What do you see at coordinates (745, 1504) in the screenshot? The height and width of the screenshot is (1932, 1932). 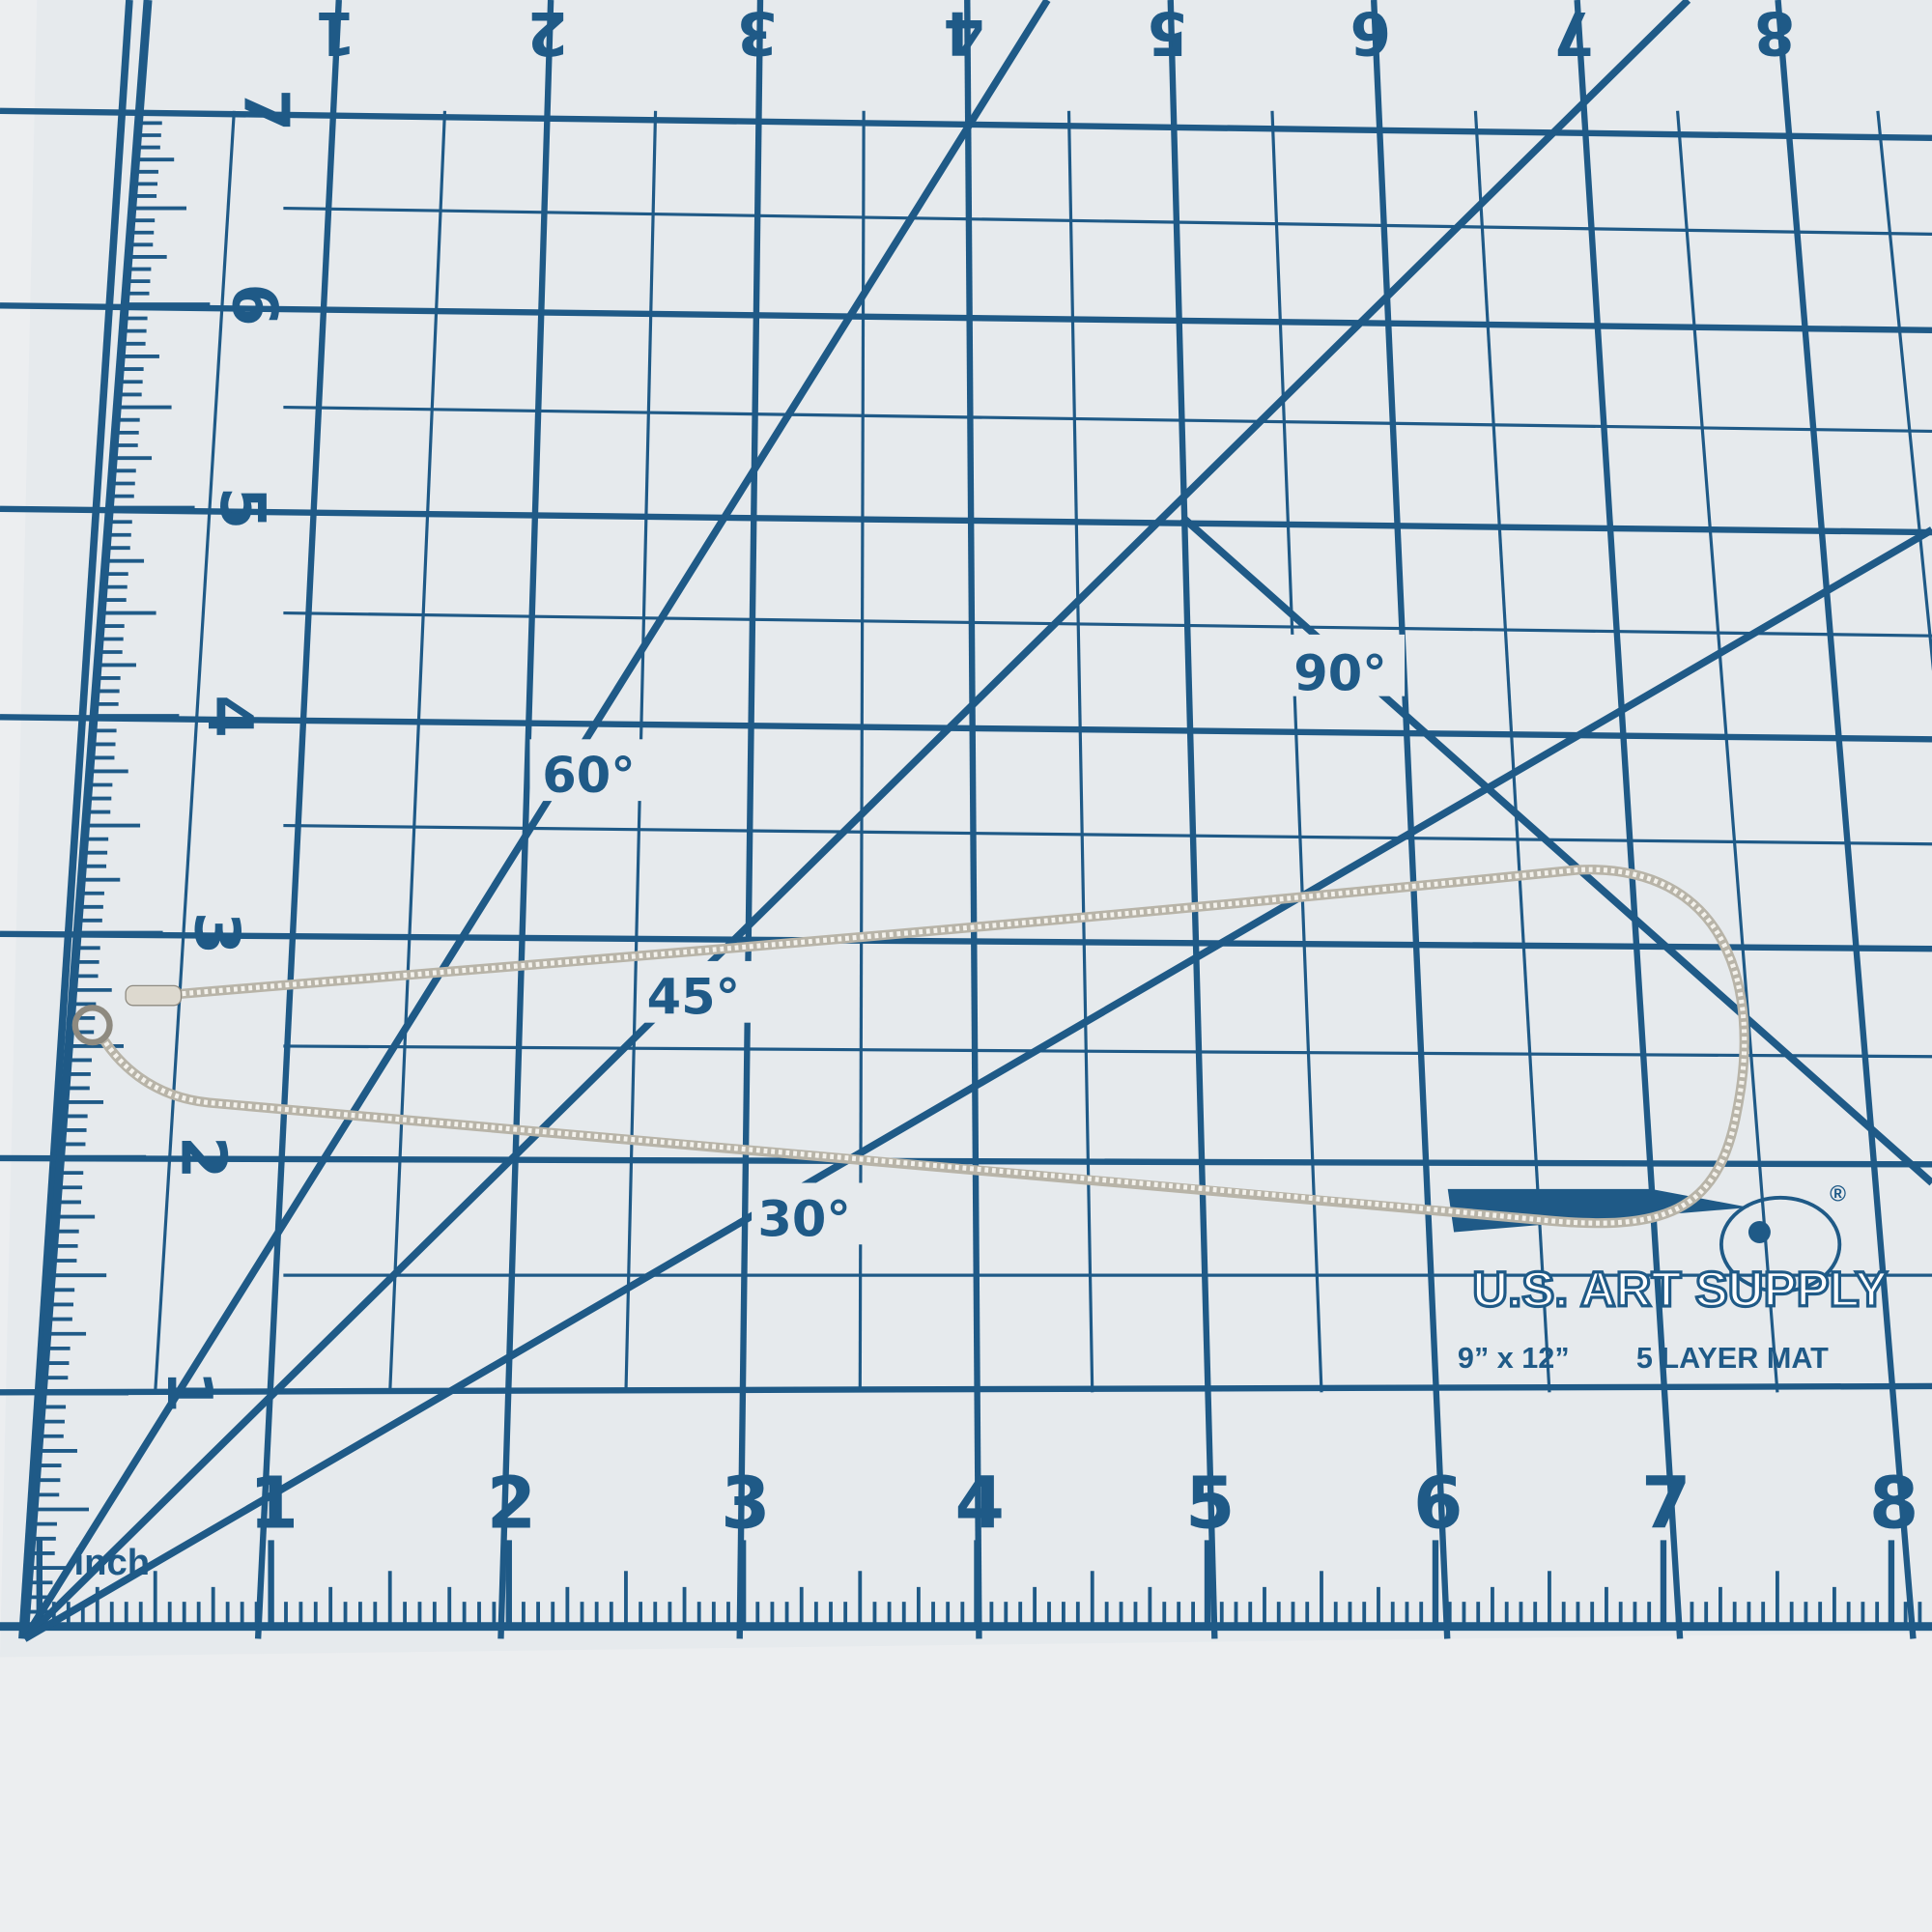 I see `bottom-scale-label: 3` at bounding box center [745, 1504].